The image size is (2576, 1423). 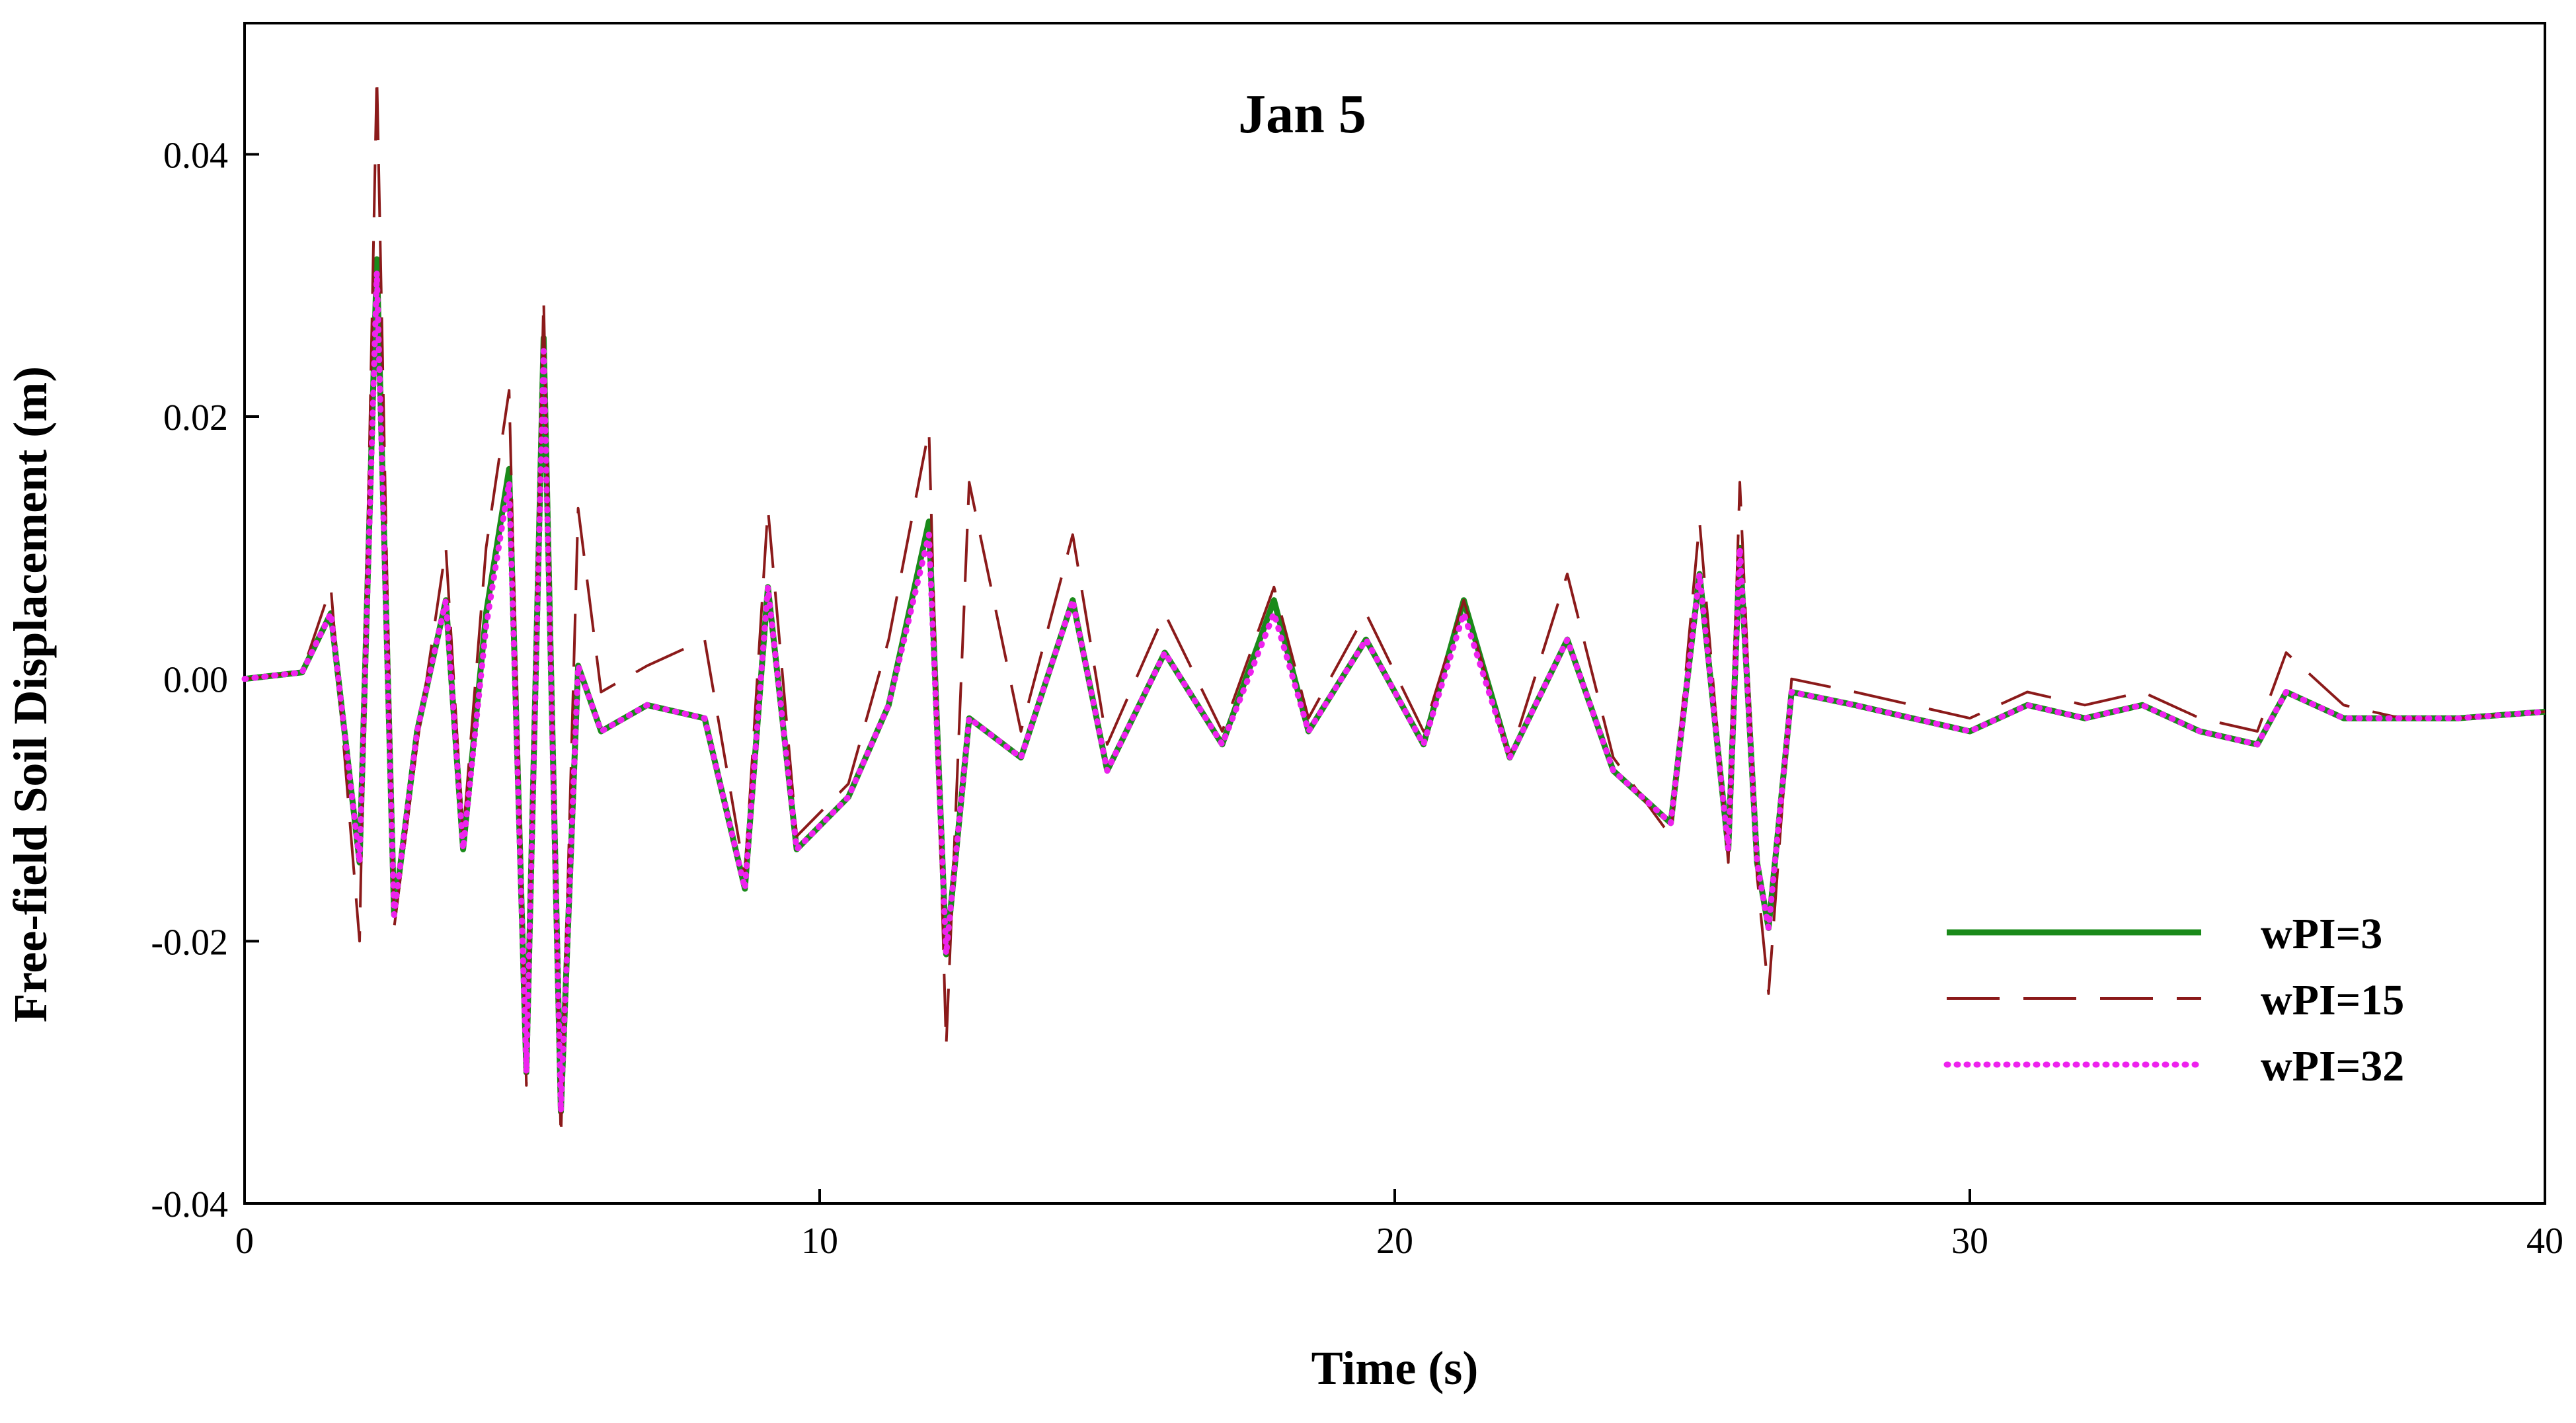 I want to click on y-tick-label: 0.02, so click(x=195, y=418).